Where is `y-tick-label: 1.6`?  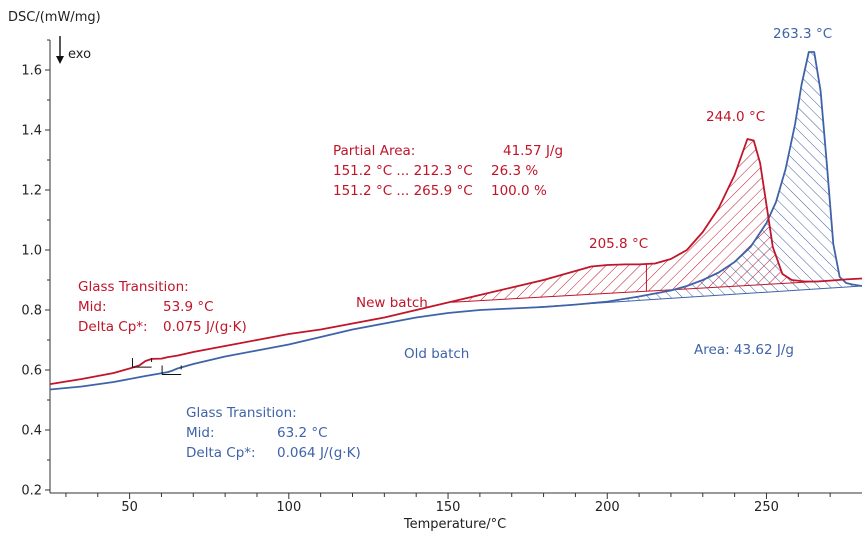 y-tick-label: 1.6 is located at coordinates (31, 71).